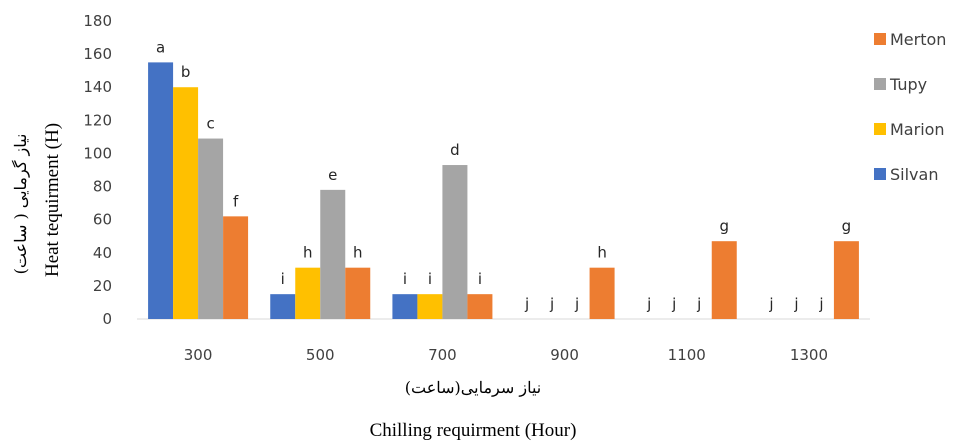 This screenshot has height=444, width=965. I want to click on legend: Merton Tupy Marion Silvan, so click(910, 107).